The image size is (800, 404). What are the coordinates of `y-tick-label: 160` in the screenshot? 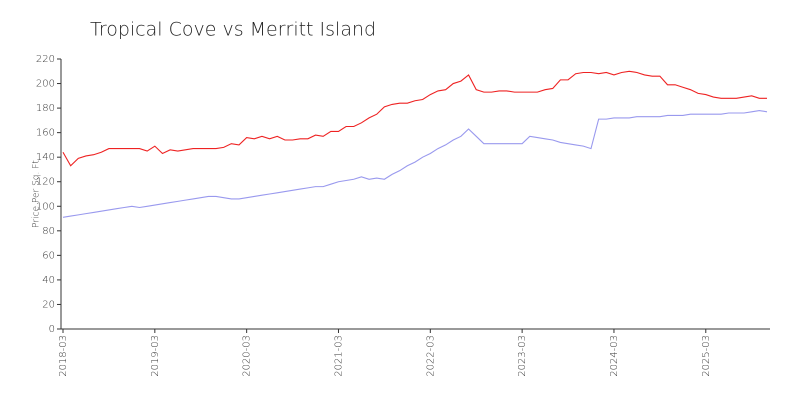 It's located at (45, 133).